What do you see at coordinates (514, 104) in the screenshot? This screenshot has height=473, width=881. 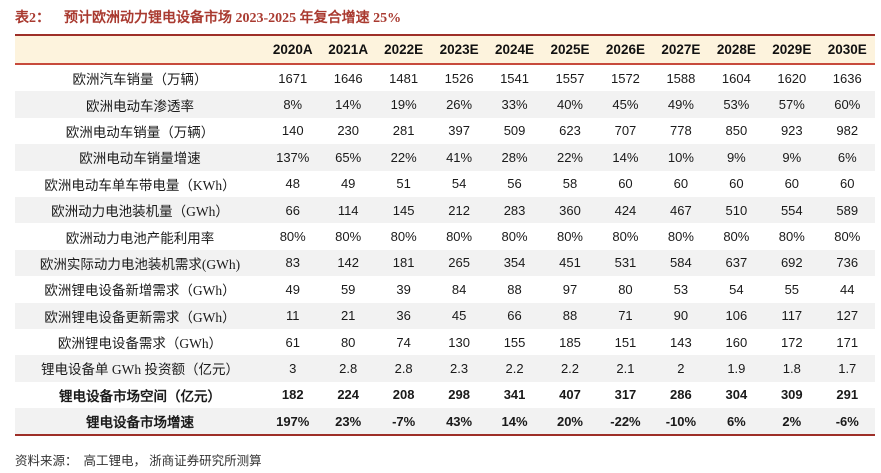 I see `cell-value: 33%` at bounding box center [514, 104].